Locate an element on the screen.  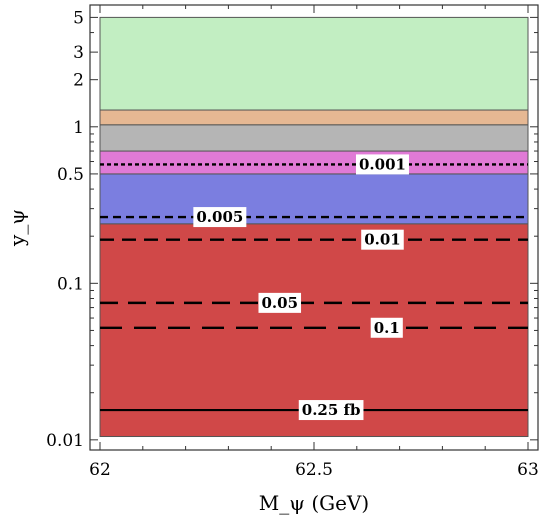
contour-label-2: 0.01 is located at coordinates (382, 240).